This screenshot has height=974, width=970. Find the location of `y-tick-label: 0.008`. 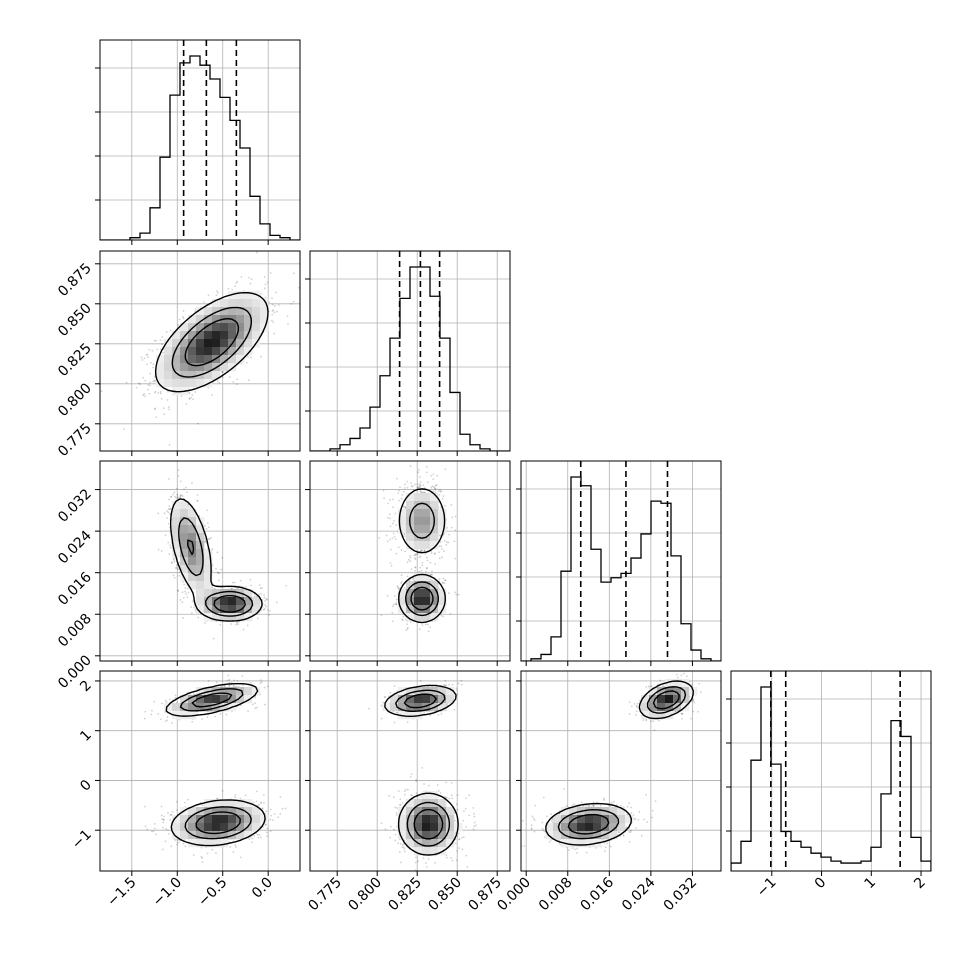

y-tick-label: 0.008 is located at coordinates (75, 631).